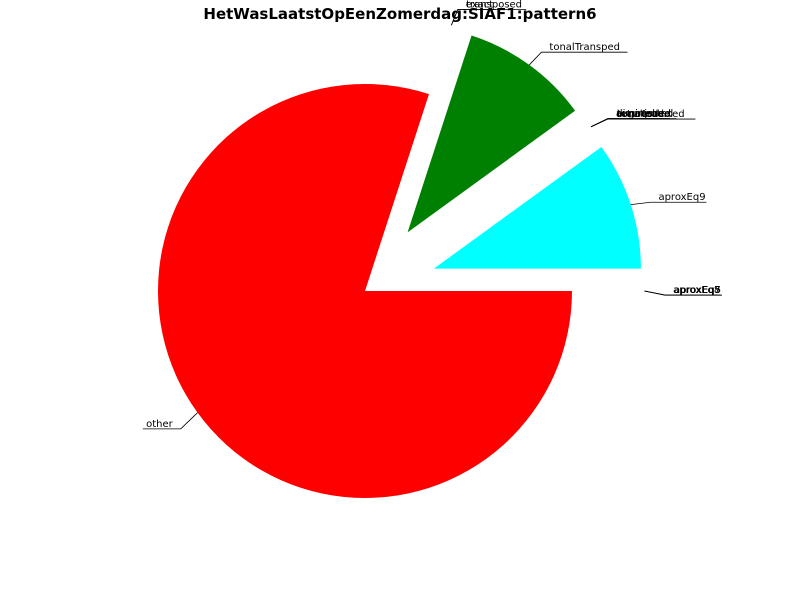 This screenshot has width=800, height=600. What do you see at coordinates (160, 424) in the screenshot?
I see `slice-label-other: other` at bounding box center [160, 424].